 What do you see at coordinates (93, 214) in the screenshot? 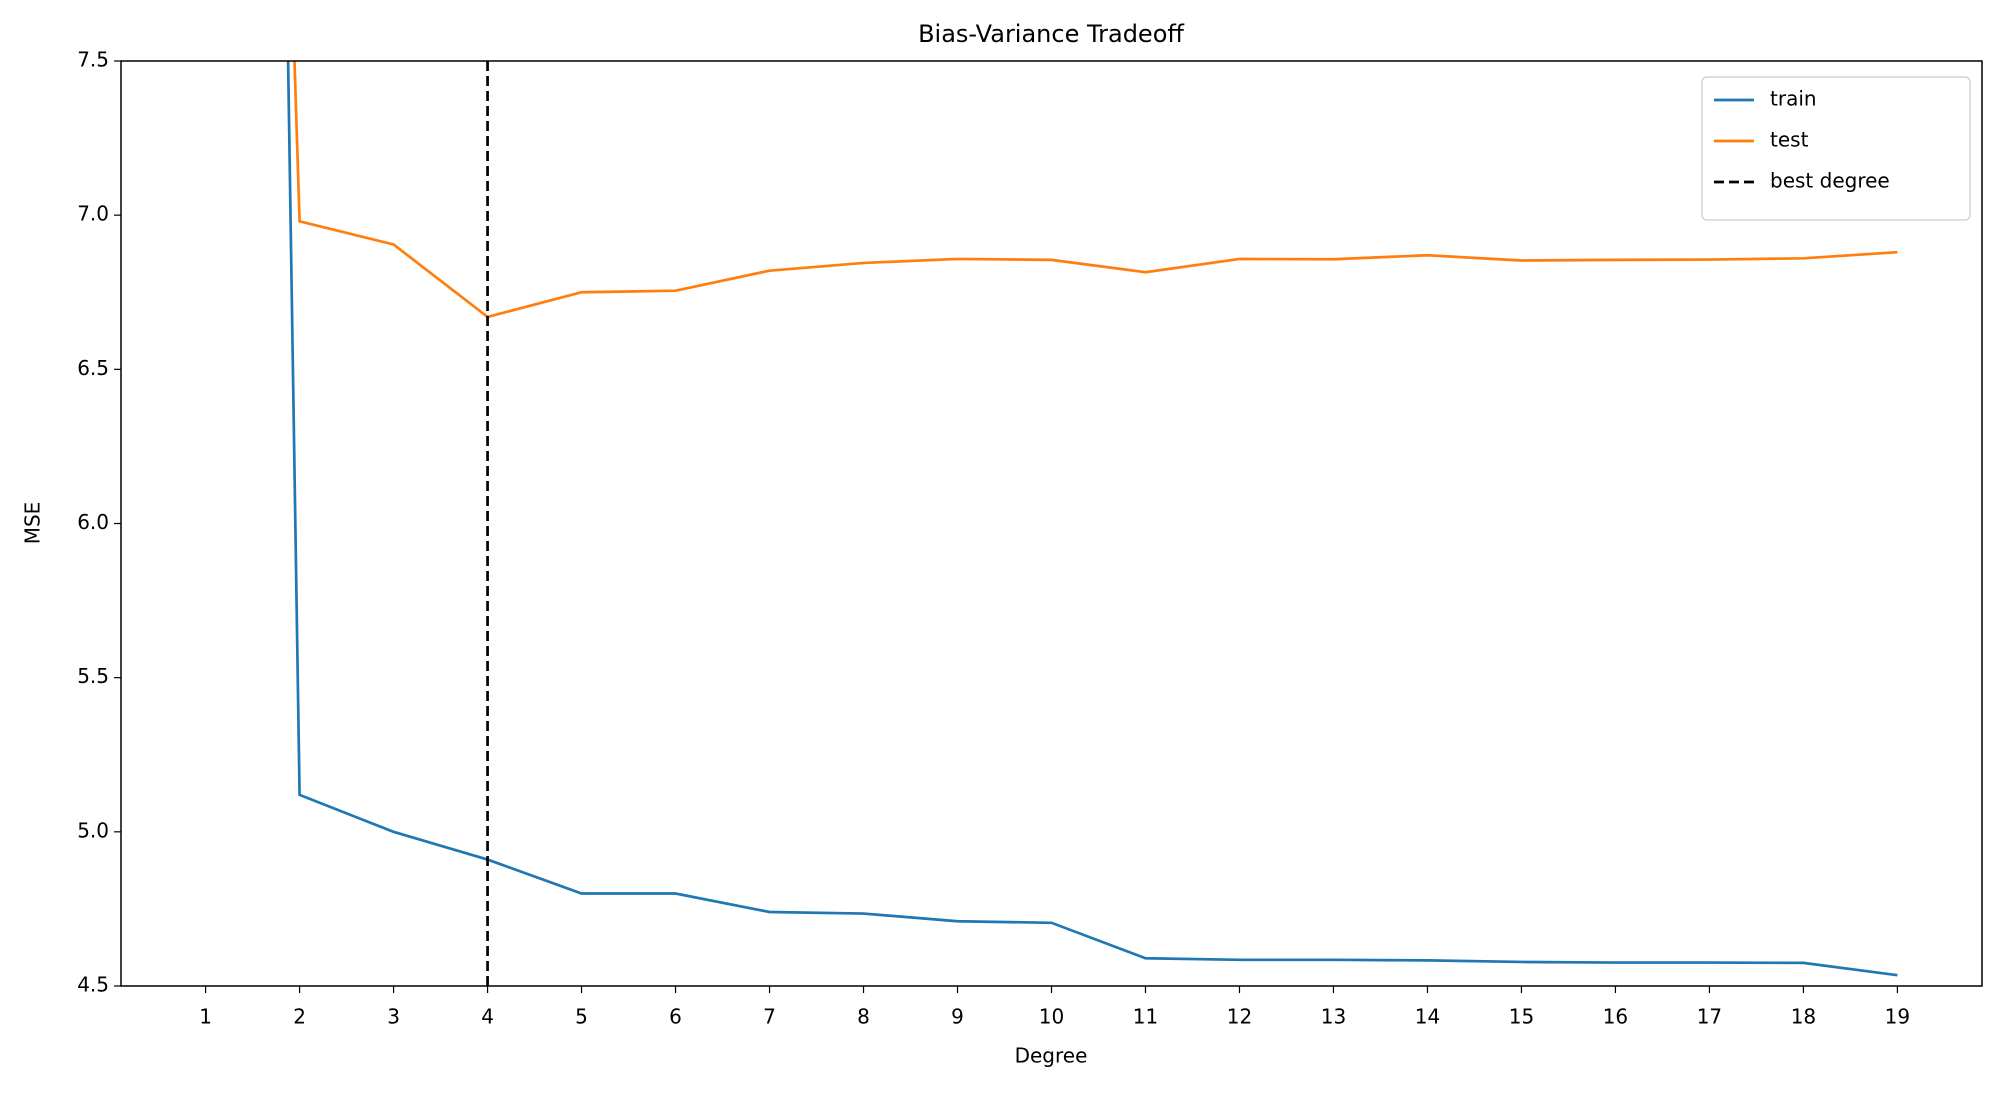
I see `y-tick-label: 7.0` at bounding box center [93, 214].